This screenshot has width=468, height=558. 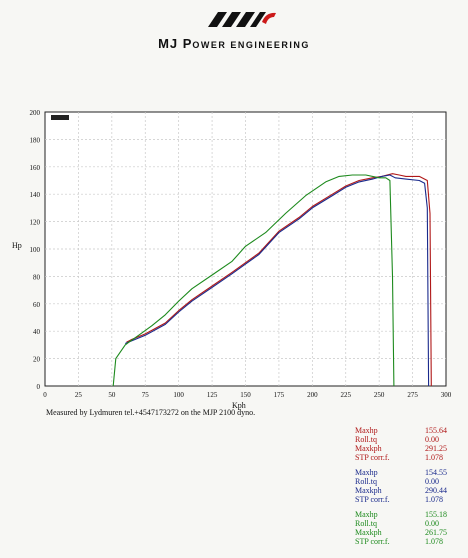 What do you see at coordinates (35, 113) in the screenshot?
I see `y-tick-label: 200` at bounding box center [35, 113].